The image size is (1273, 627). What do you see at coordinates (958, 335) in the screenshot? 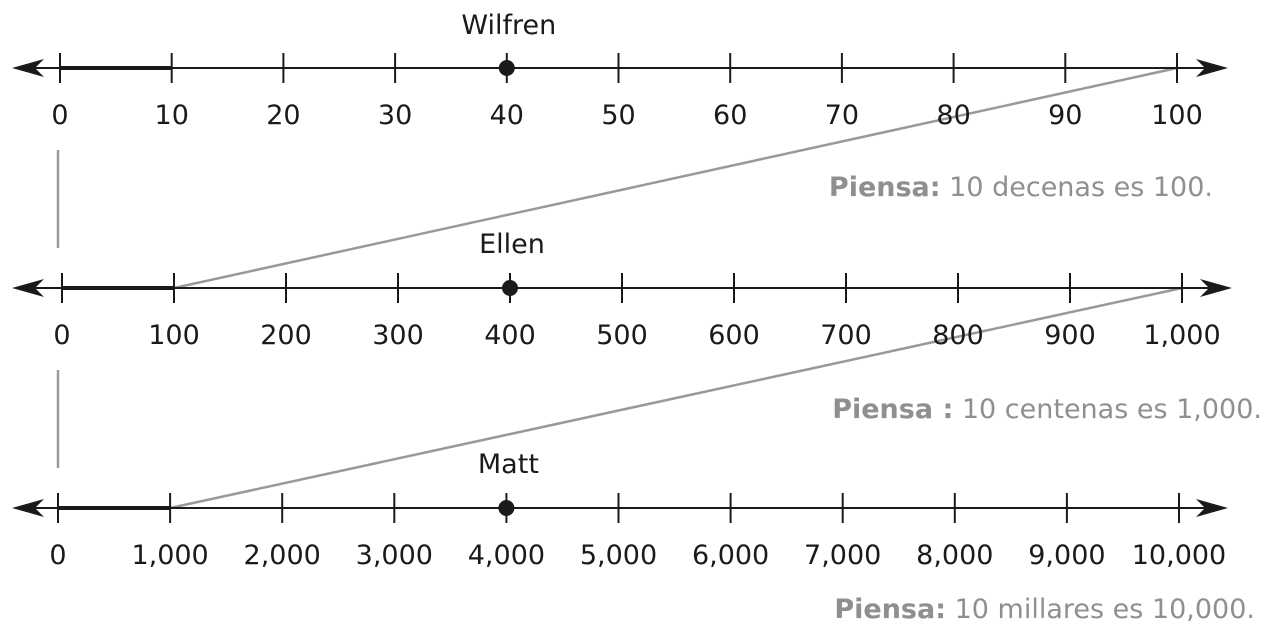
I see `tick-label: 800` at bounding box center [958, 335].